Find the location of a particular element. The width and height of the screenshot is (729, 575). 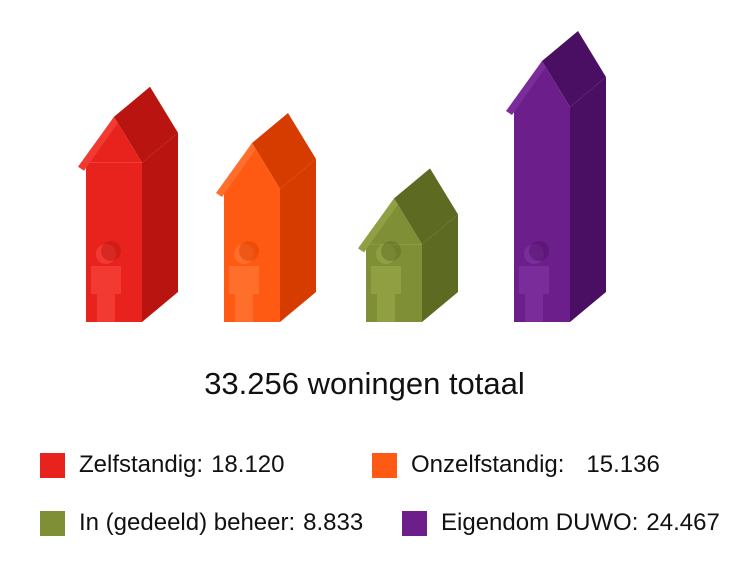

legend-value-onzelfstandig: 15.136 is located at coordinates (623, 464).